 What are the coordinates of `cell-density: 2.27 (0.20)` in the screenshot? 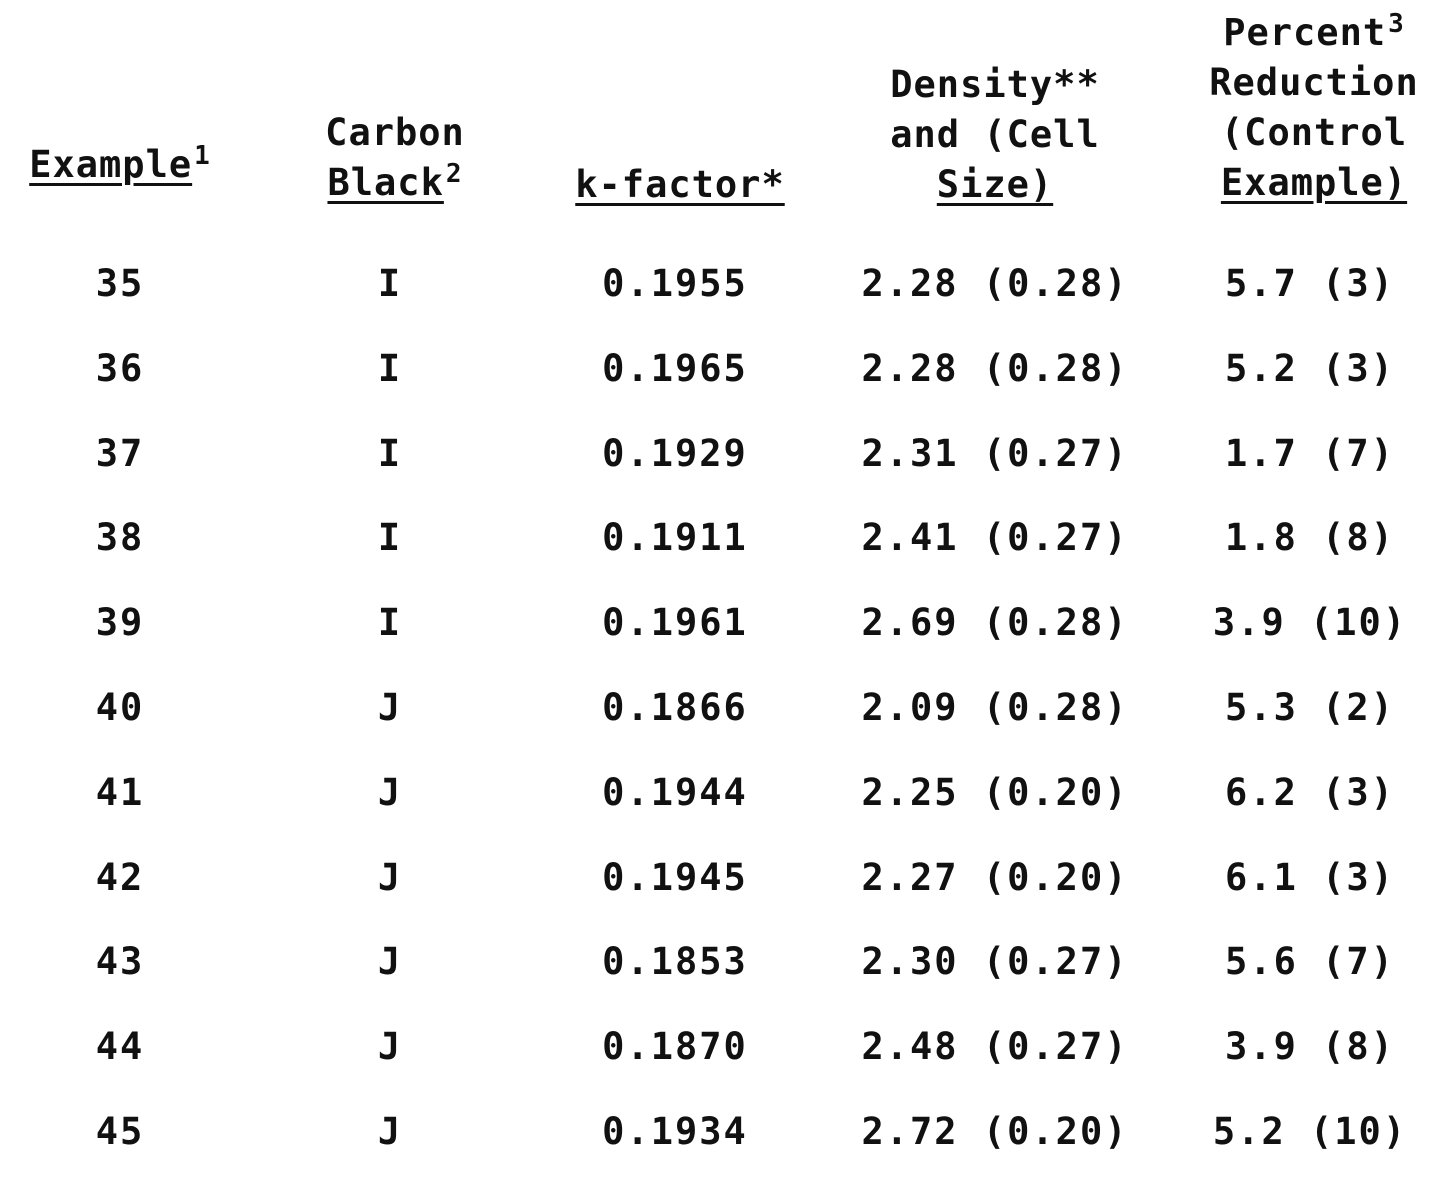 It's located at (995, 877).